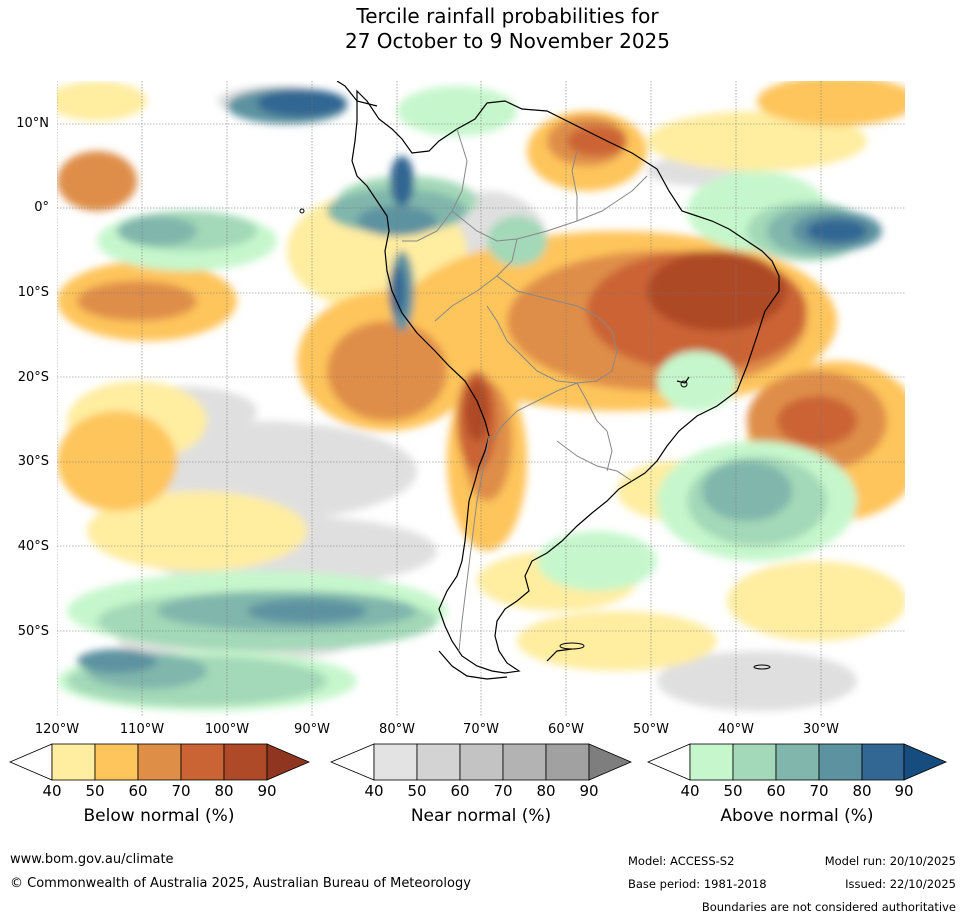  I want to click on above-tick-80: 80, so click(862, 791).